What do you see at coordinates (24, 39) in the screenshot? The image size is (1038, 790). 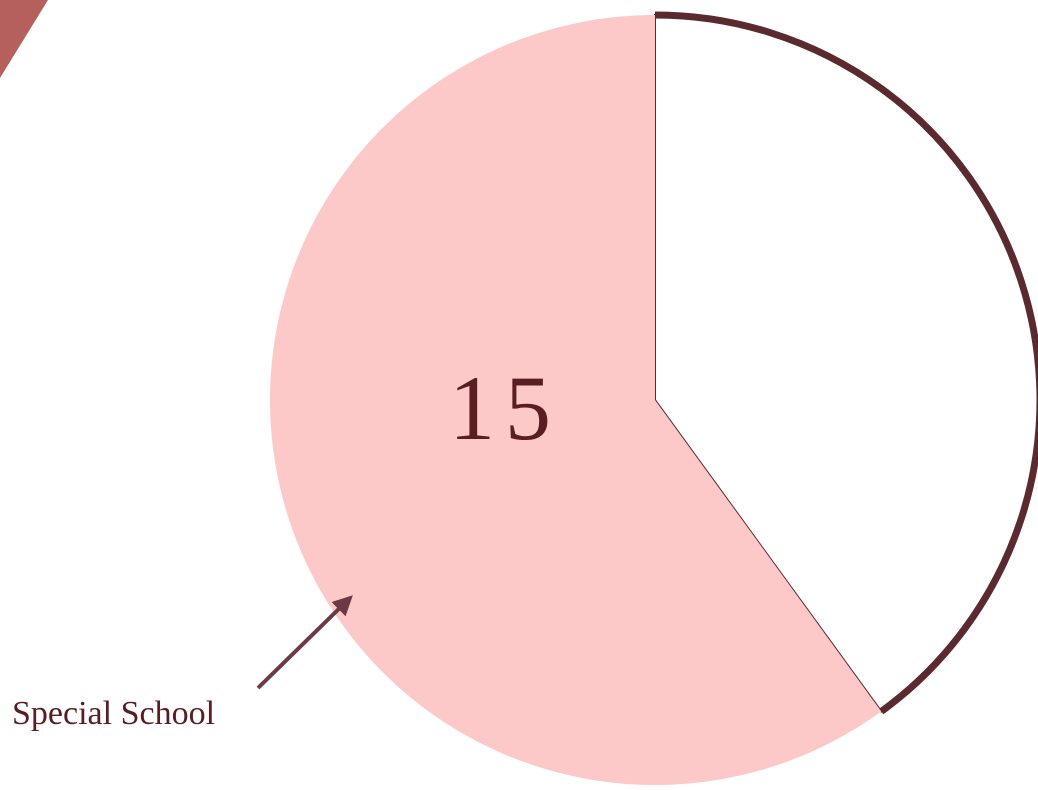 I see `corner-decoration` at bounding box center [24, 39].